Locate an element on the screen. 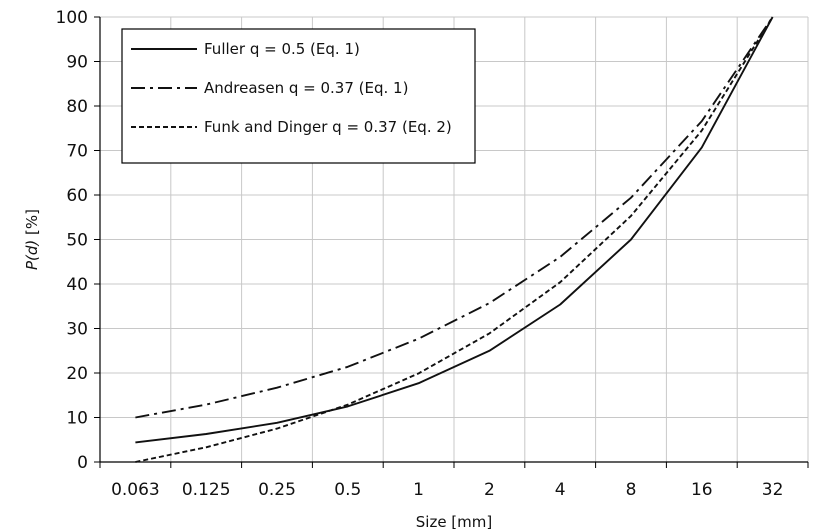 This screenshot has height=531, width=816. legend-label-2: Andreasen q = 0.37 (Eq. 1) is located at coordinates (306, 88).